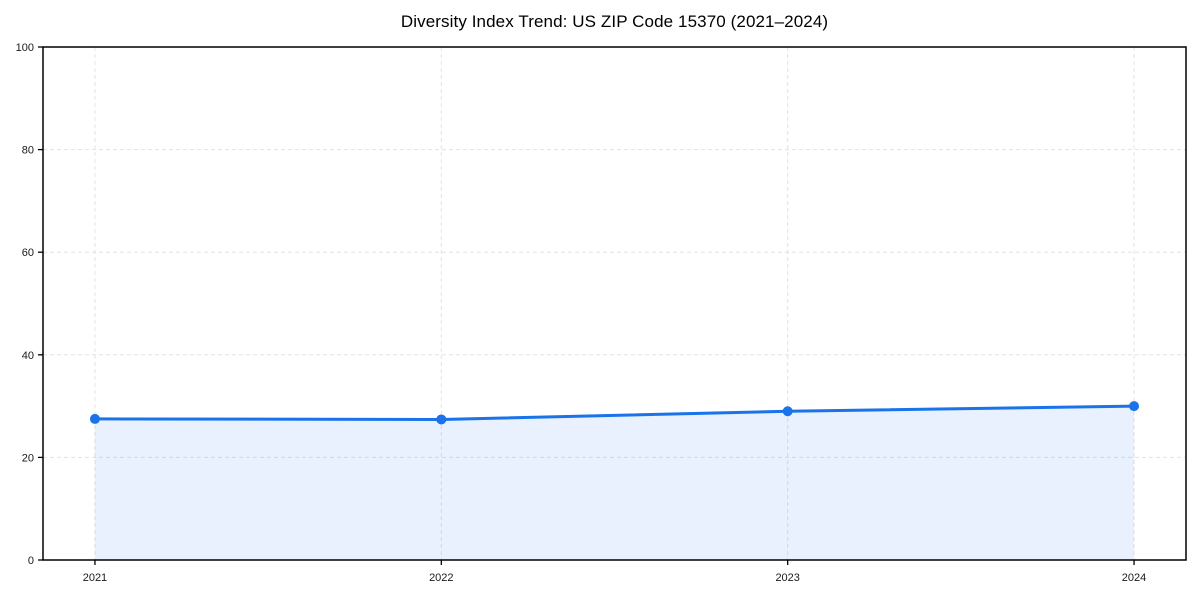  I want to click on y-axis-tick-label: 60, so click(28, 253).